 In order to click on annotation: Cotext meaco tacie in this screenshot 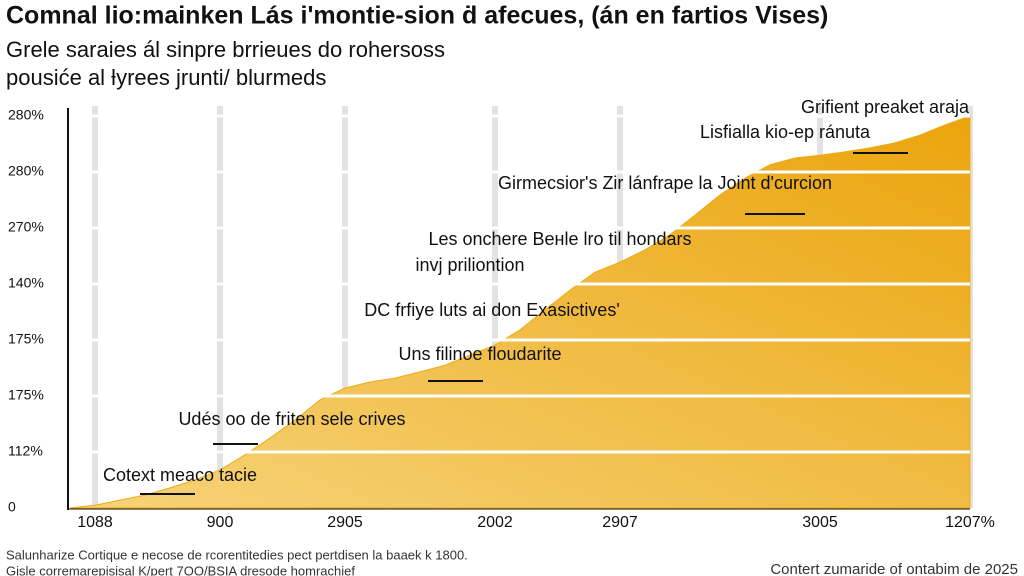, I will do `click(180, 475)`.